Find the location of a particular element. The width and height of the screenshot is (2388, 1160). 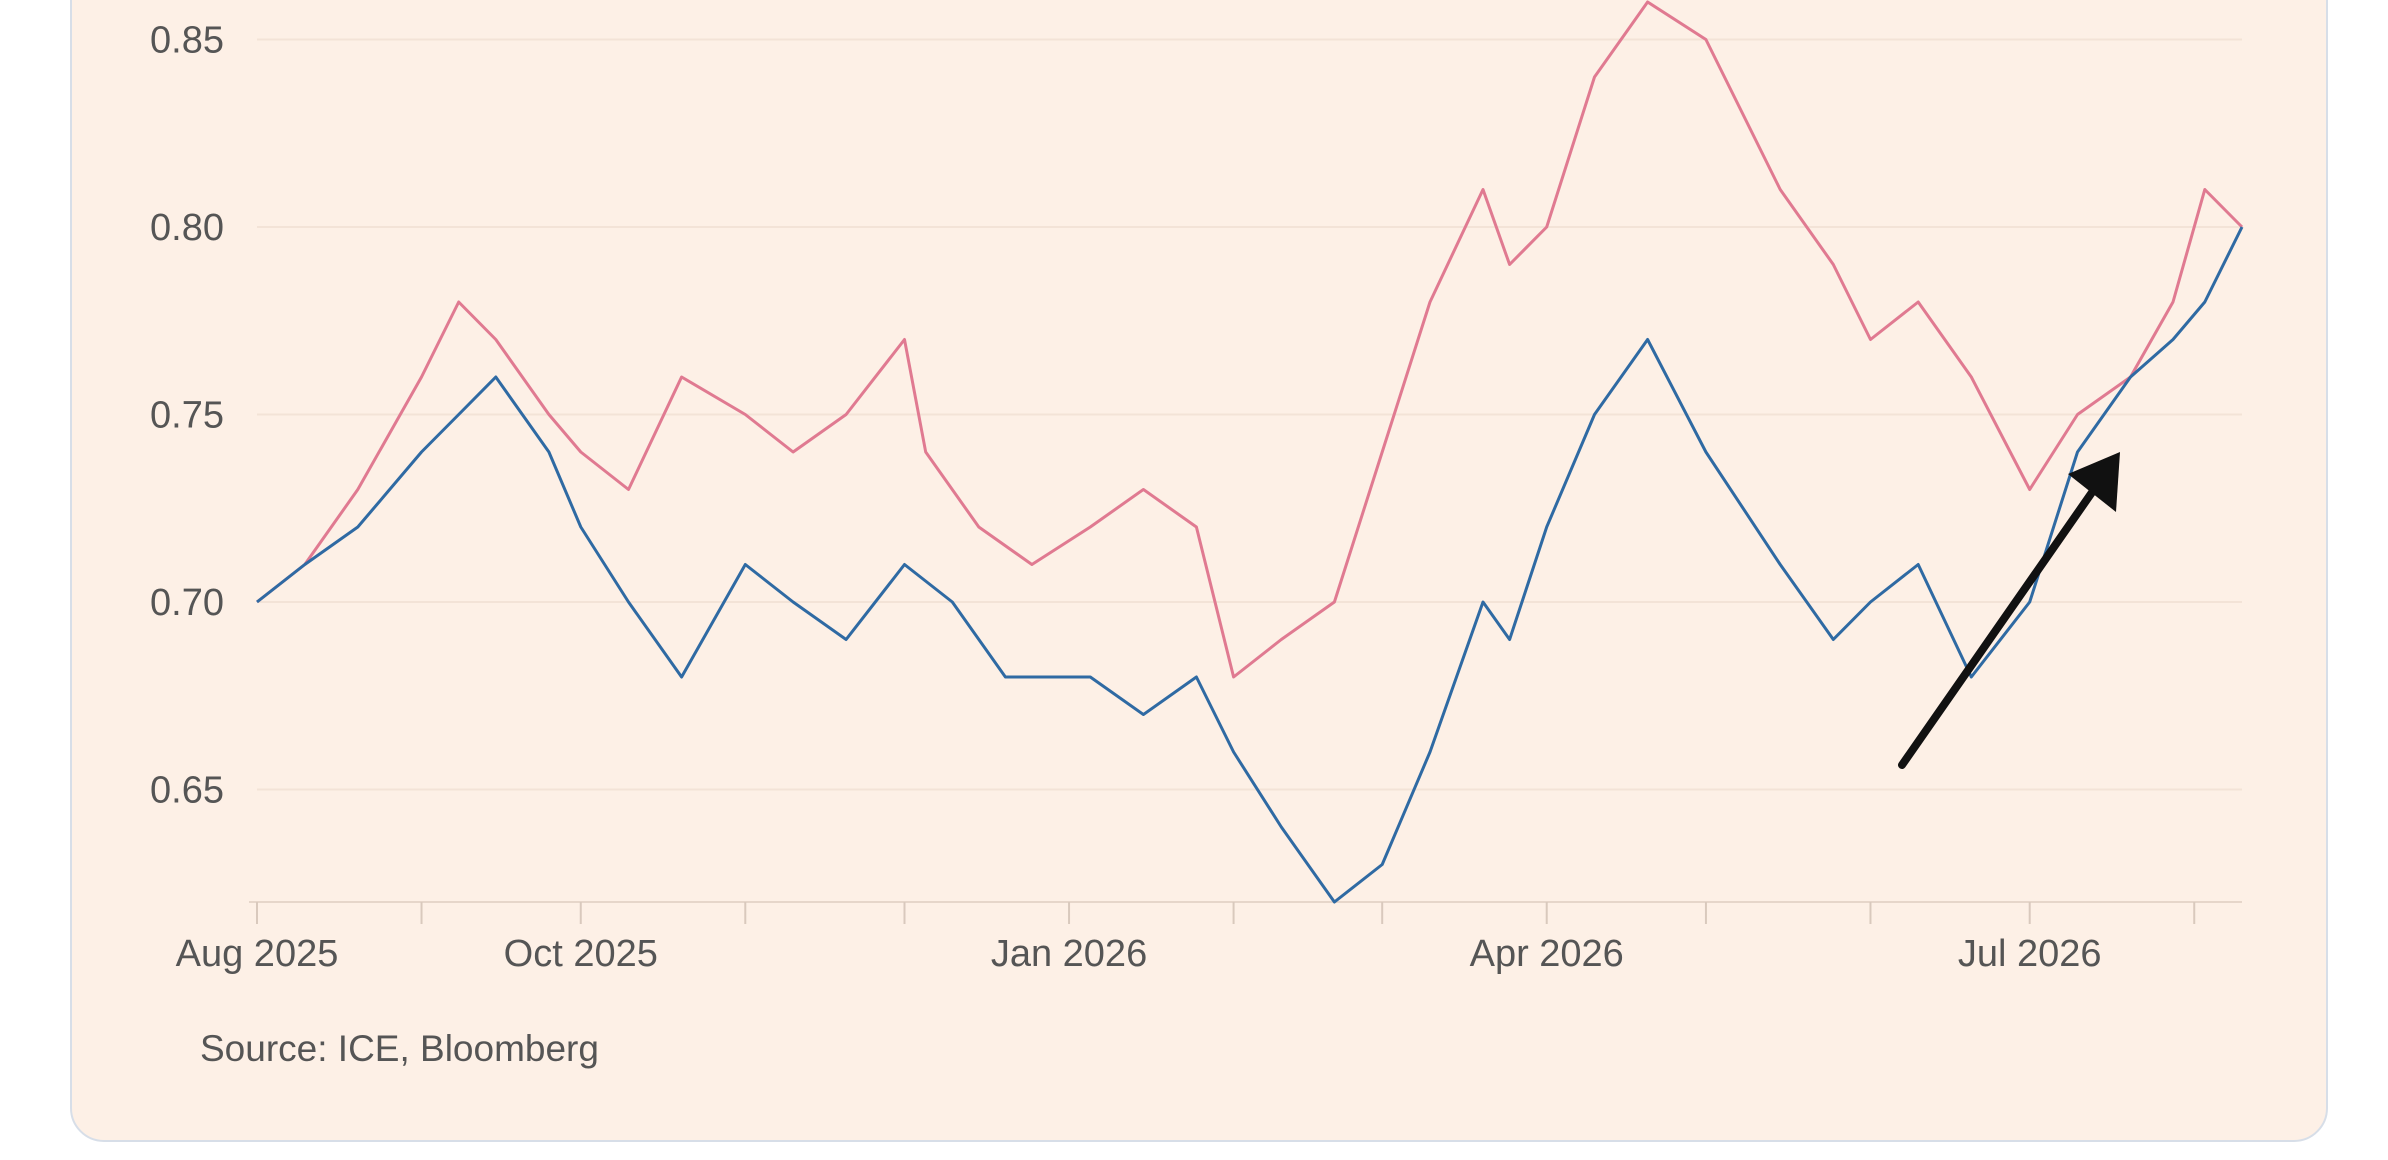

y-tick-label: 0.75 is located at coordinates (187, 416).